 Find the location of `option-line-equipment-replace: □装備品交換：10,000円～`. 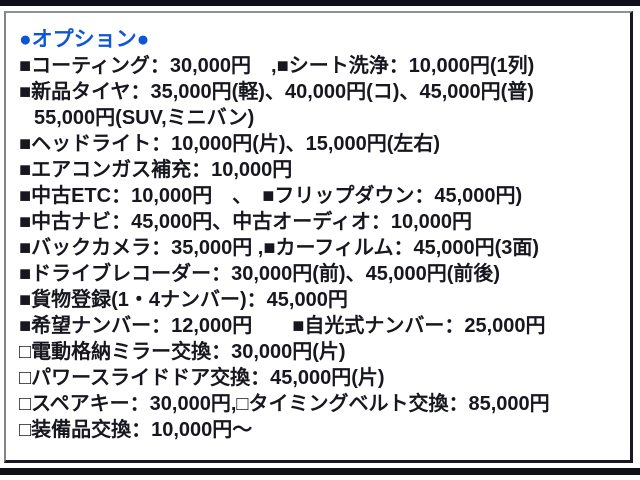

option-line-equipment-replace: □装備品交換：10,000円～ is located at coordinates (136, 430).